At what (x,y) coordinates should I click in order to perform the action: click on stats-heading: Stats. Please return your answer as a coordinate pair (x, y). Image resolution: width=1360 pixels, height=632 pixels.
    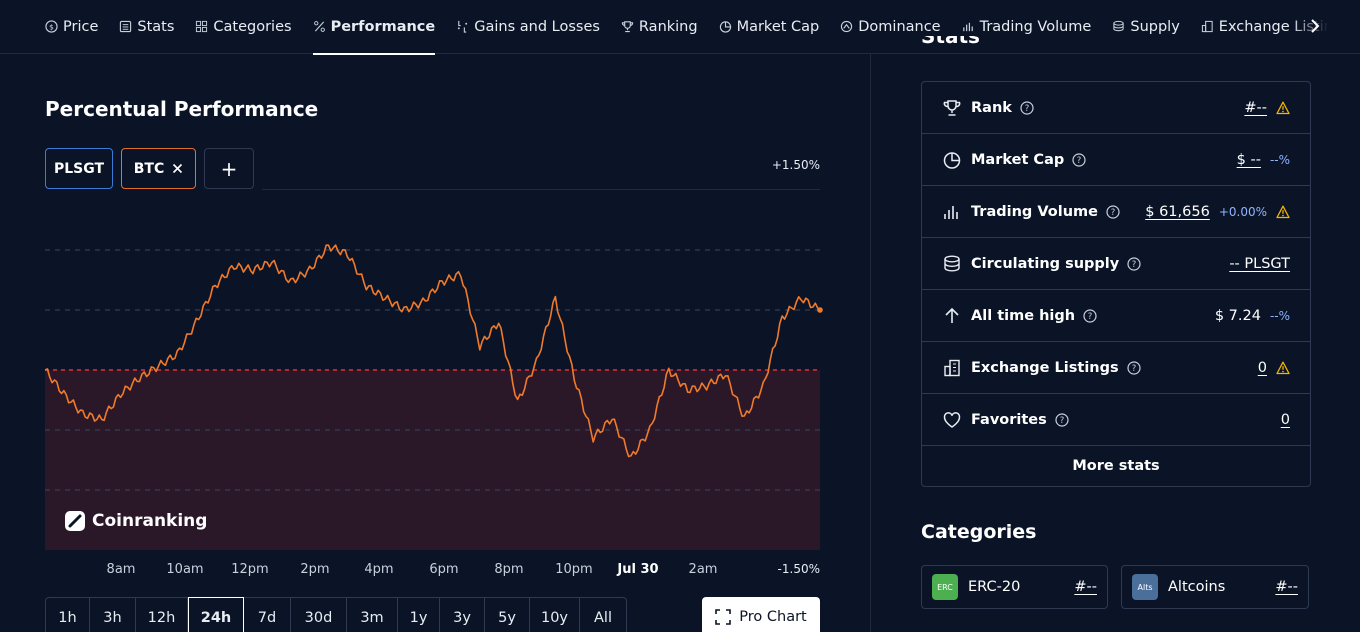
    Looking at the image, I should click on (950, 42).